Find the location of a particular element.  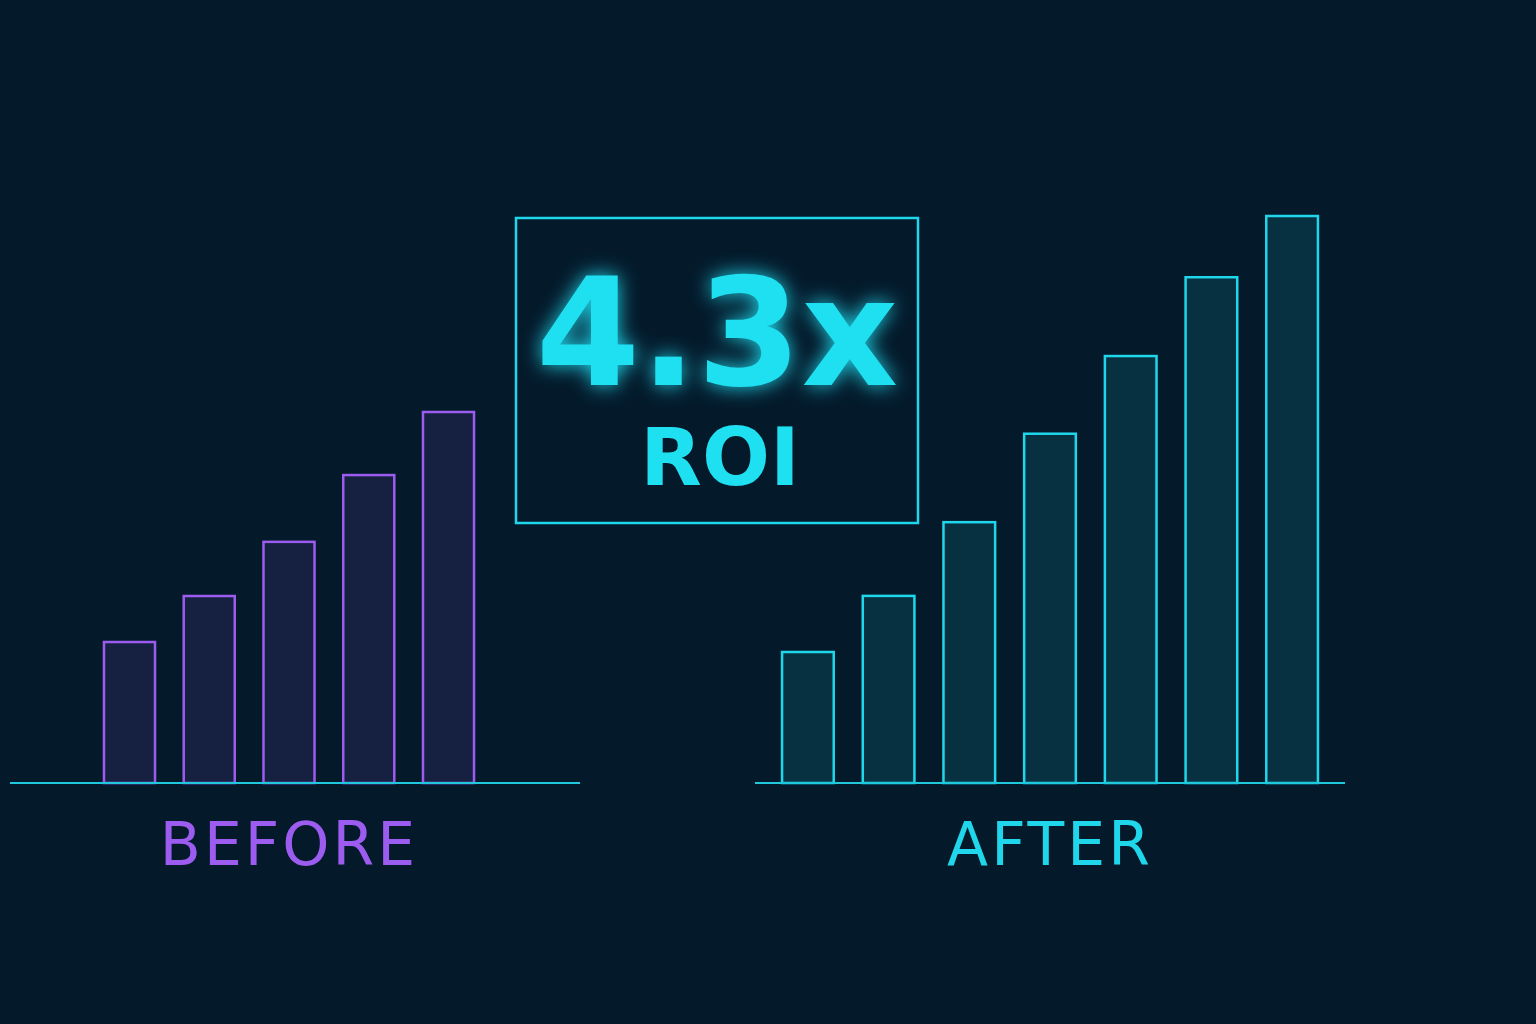

x-axis-title: AFTER is located at coordinates (1050, 844).